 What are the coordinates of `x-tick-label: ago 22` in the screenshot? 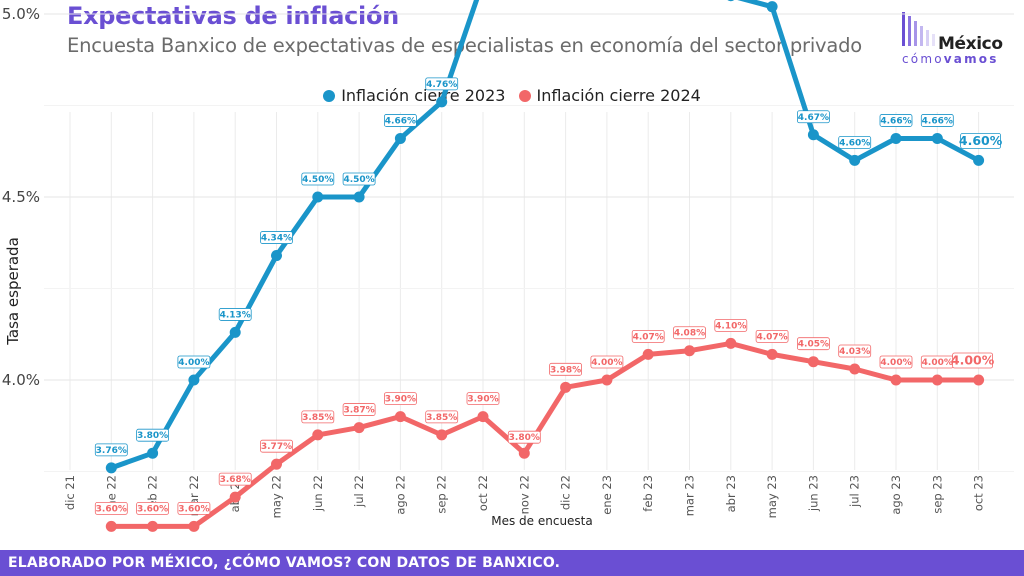 It's located at (400, 495).